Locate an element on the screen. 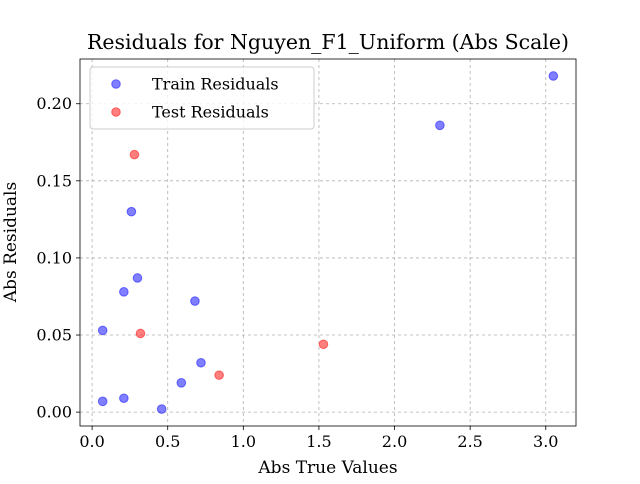  y-tick-label: 0.05 is located at coordinates (54, 335).